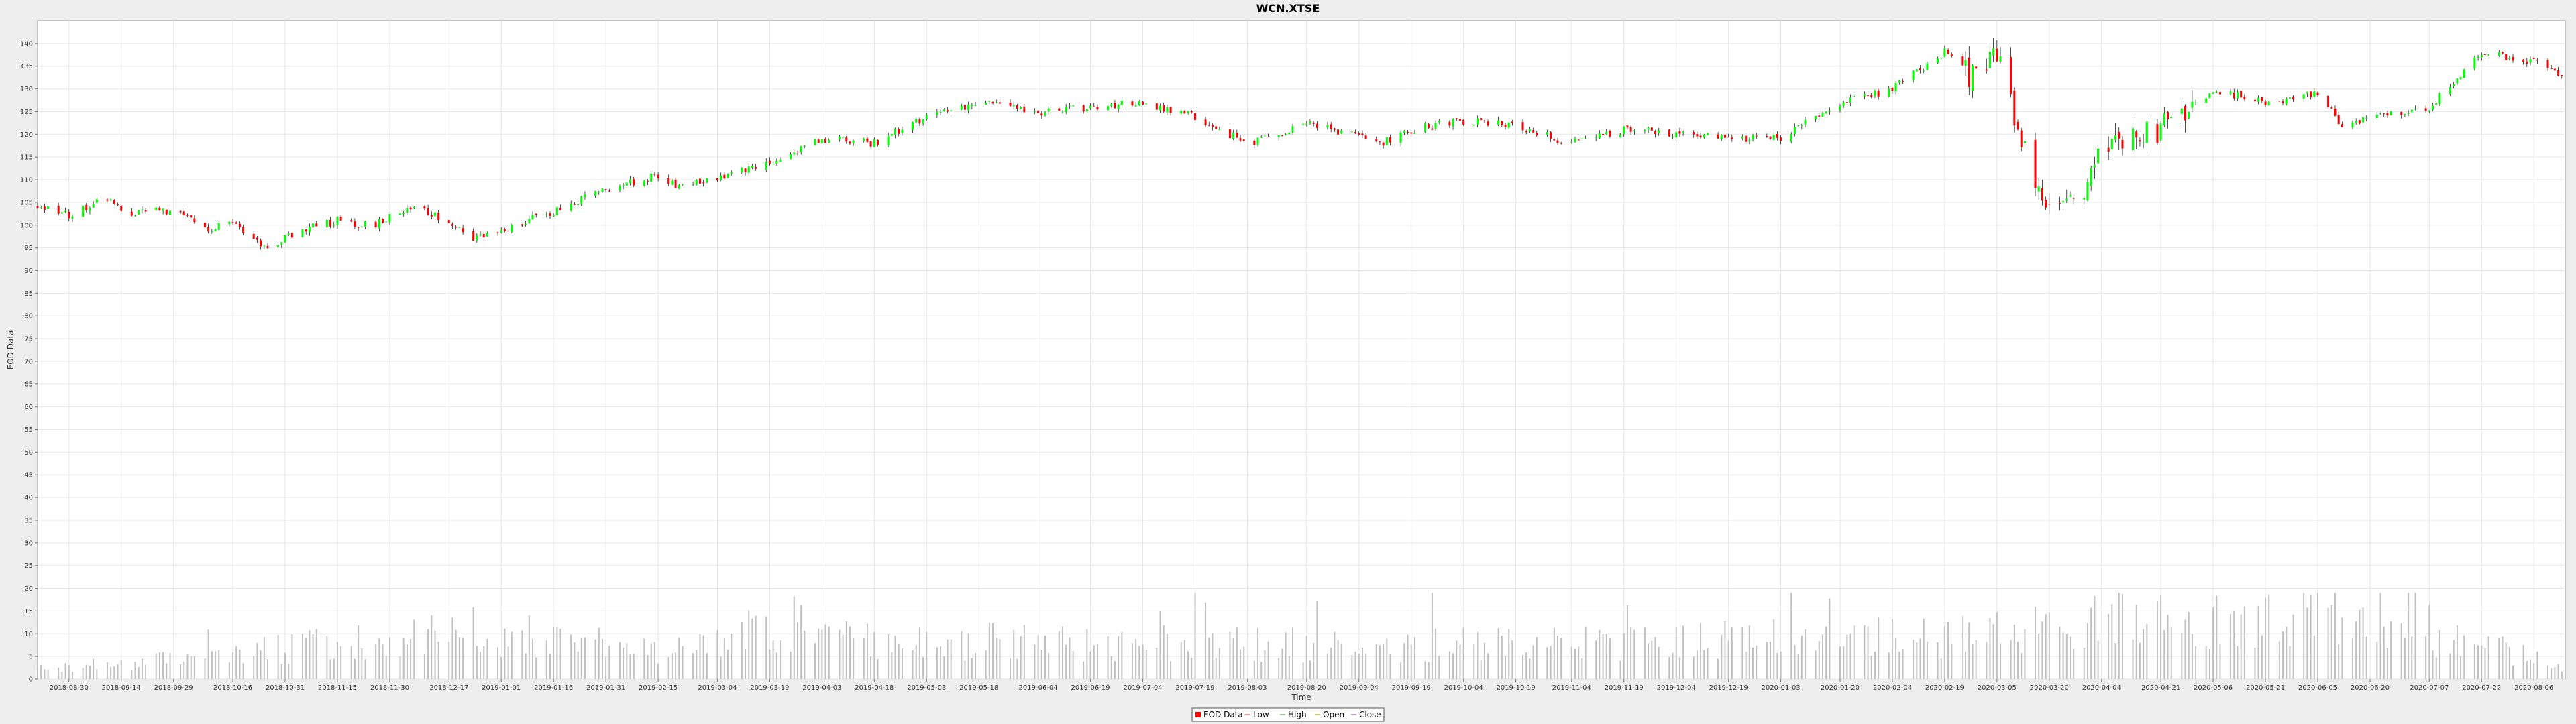 The image size is (2576, 724). Describe the element at coordinates (1288, 714) in the screenshot. I see `legend-box` at that location.